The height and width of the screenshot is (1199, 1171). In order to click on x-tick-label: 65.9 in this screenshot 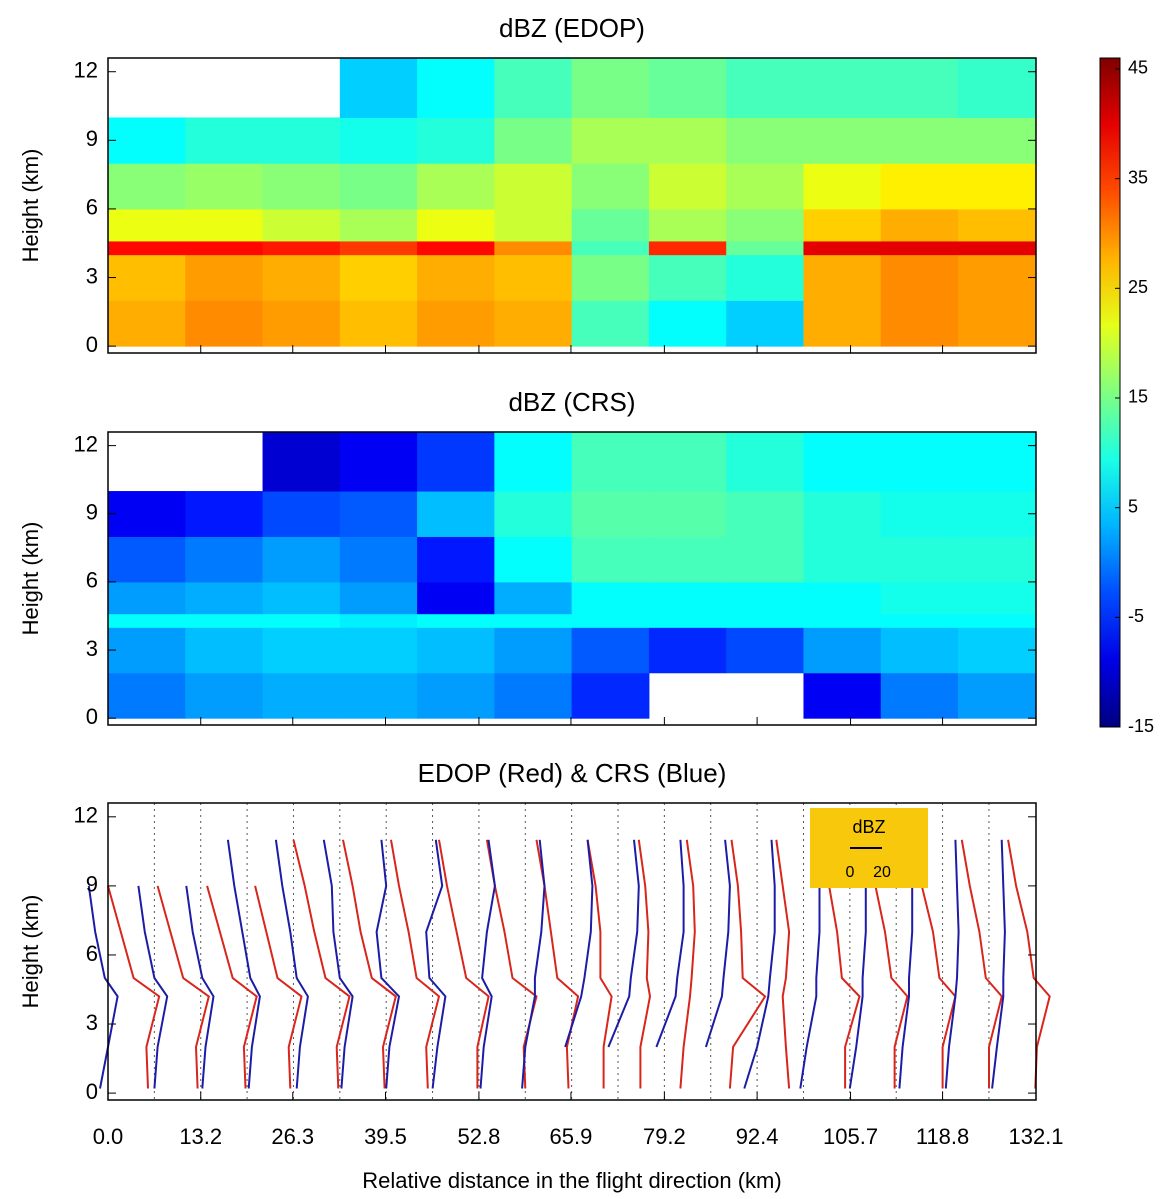, I will do `click(571, 1136)`.